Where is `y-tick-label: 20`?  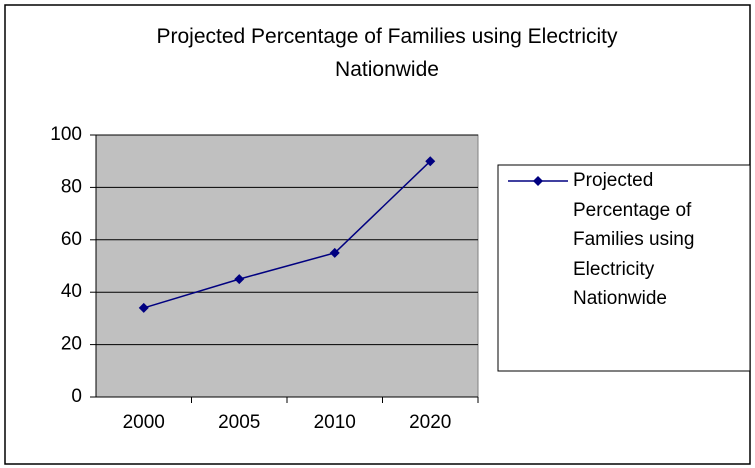 y-tick-label: 20 is located at coordinates (71, 344).